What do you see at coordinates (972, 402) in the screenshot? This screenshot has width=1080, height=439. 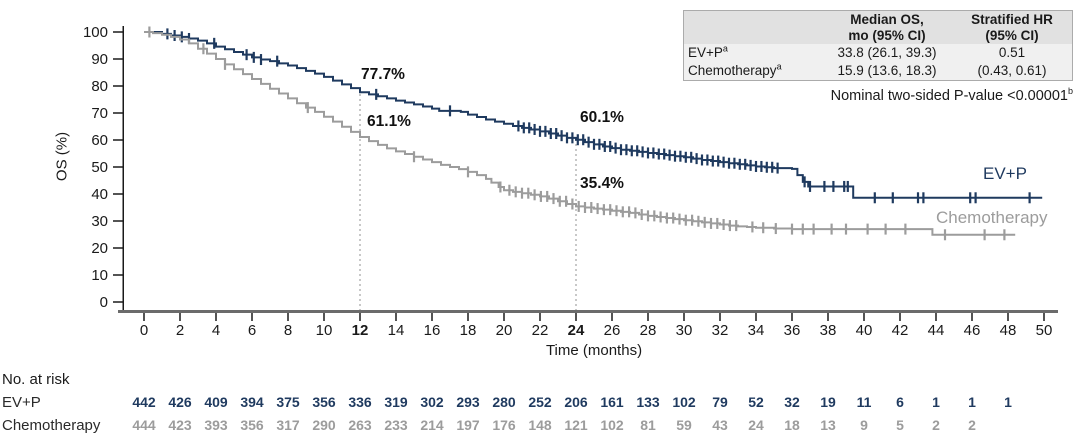 I see `risk-count-evp-t46: 1` at bounding box center [972, 402].